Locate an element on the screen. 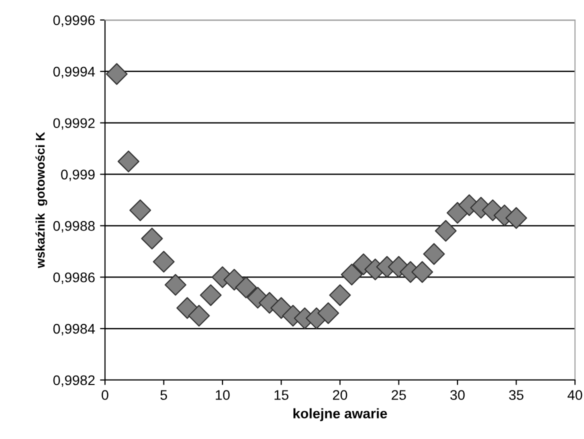 The width and height of the screenshot is (584, 439). x-tick-label: 10 is located at coordinates (223, 395).